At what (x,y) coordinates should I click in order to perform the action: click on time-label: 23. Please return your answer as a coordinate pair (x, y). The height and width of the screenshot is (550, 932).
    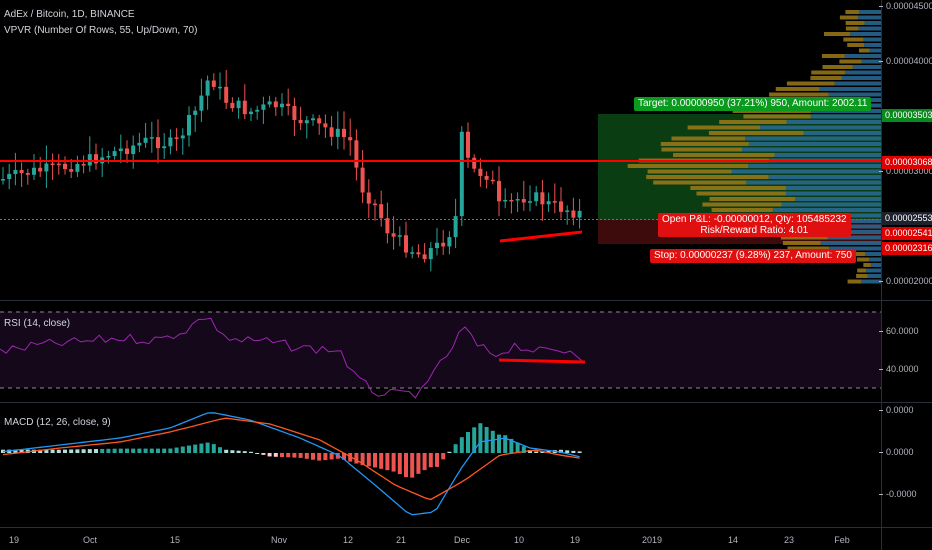
    Looking at the image, I should click on (789, 540).